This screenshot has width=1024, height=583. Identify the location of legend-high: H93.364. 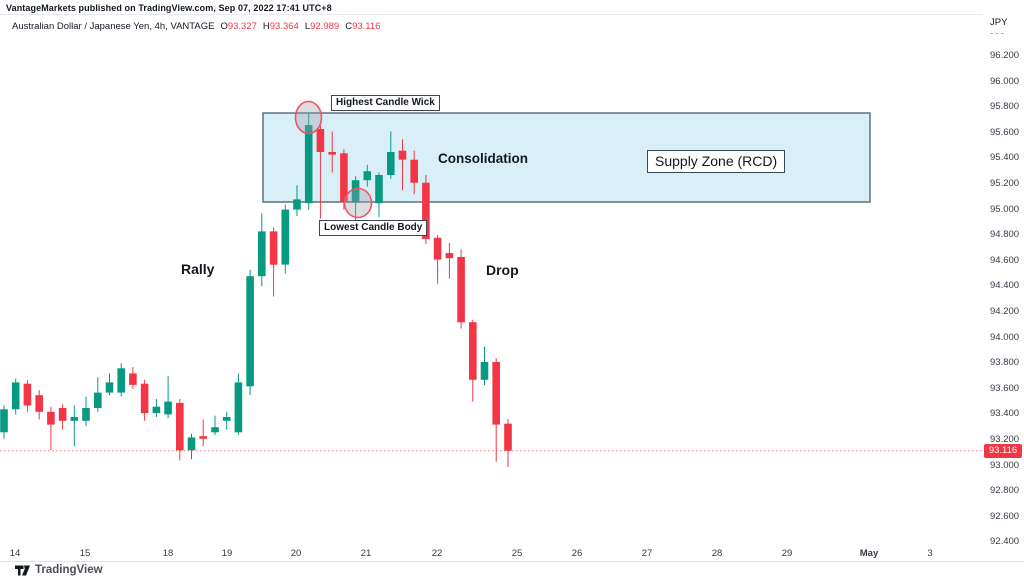
(280, 26).